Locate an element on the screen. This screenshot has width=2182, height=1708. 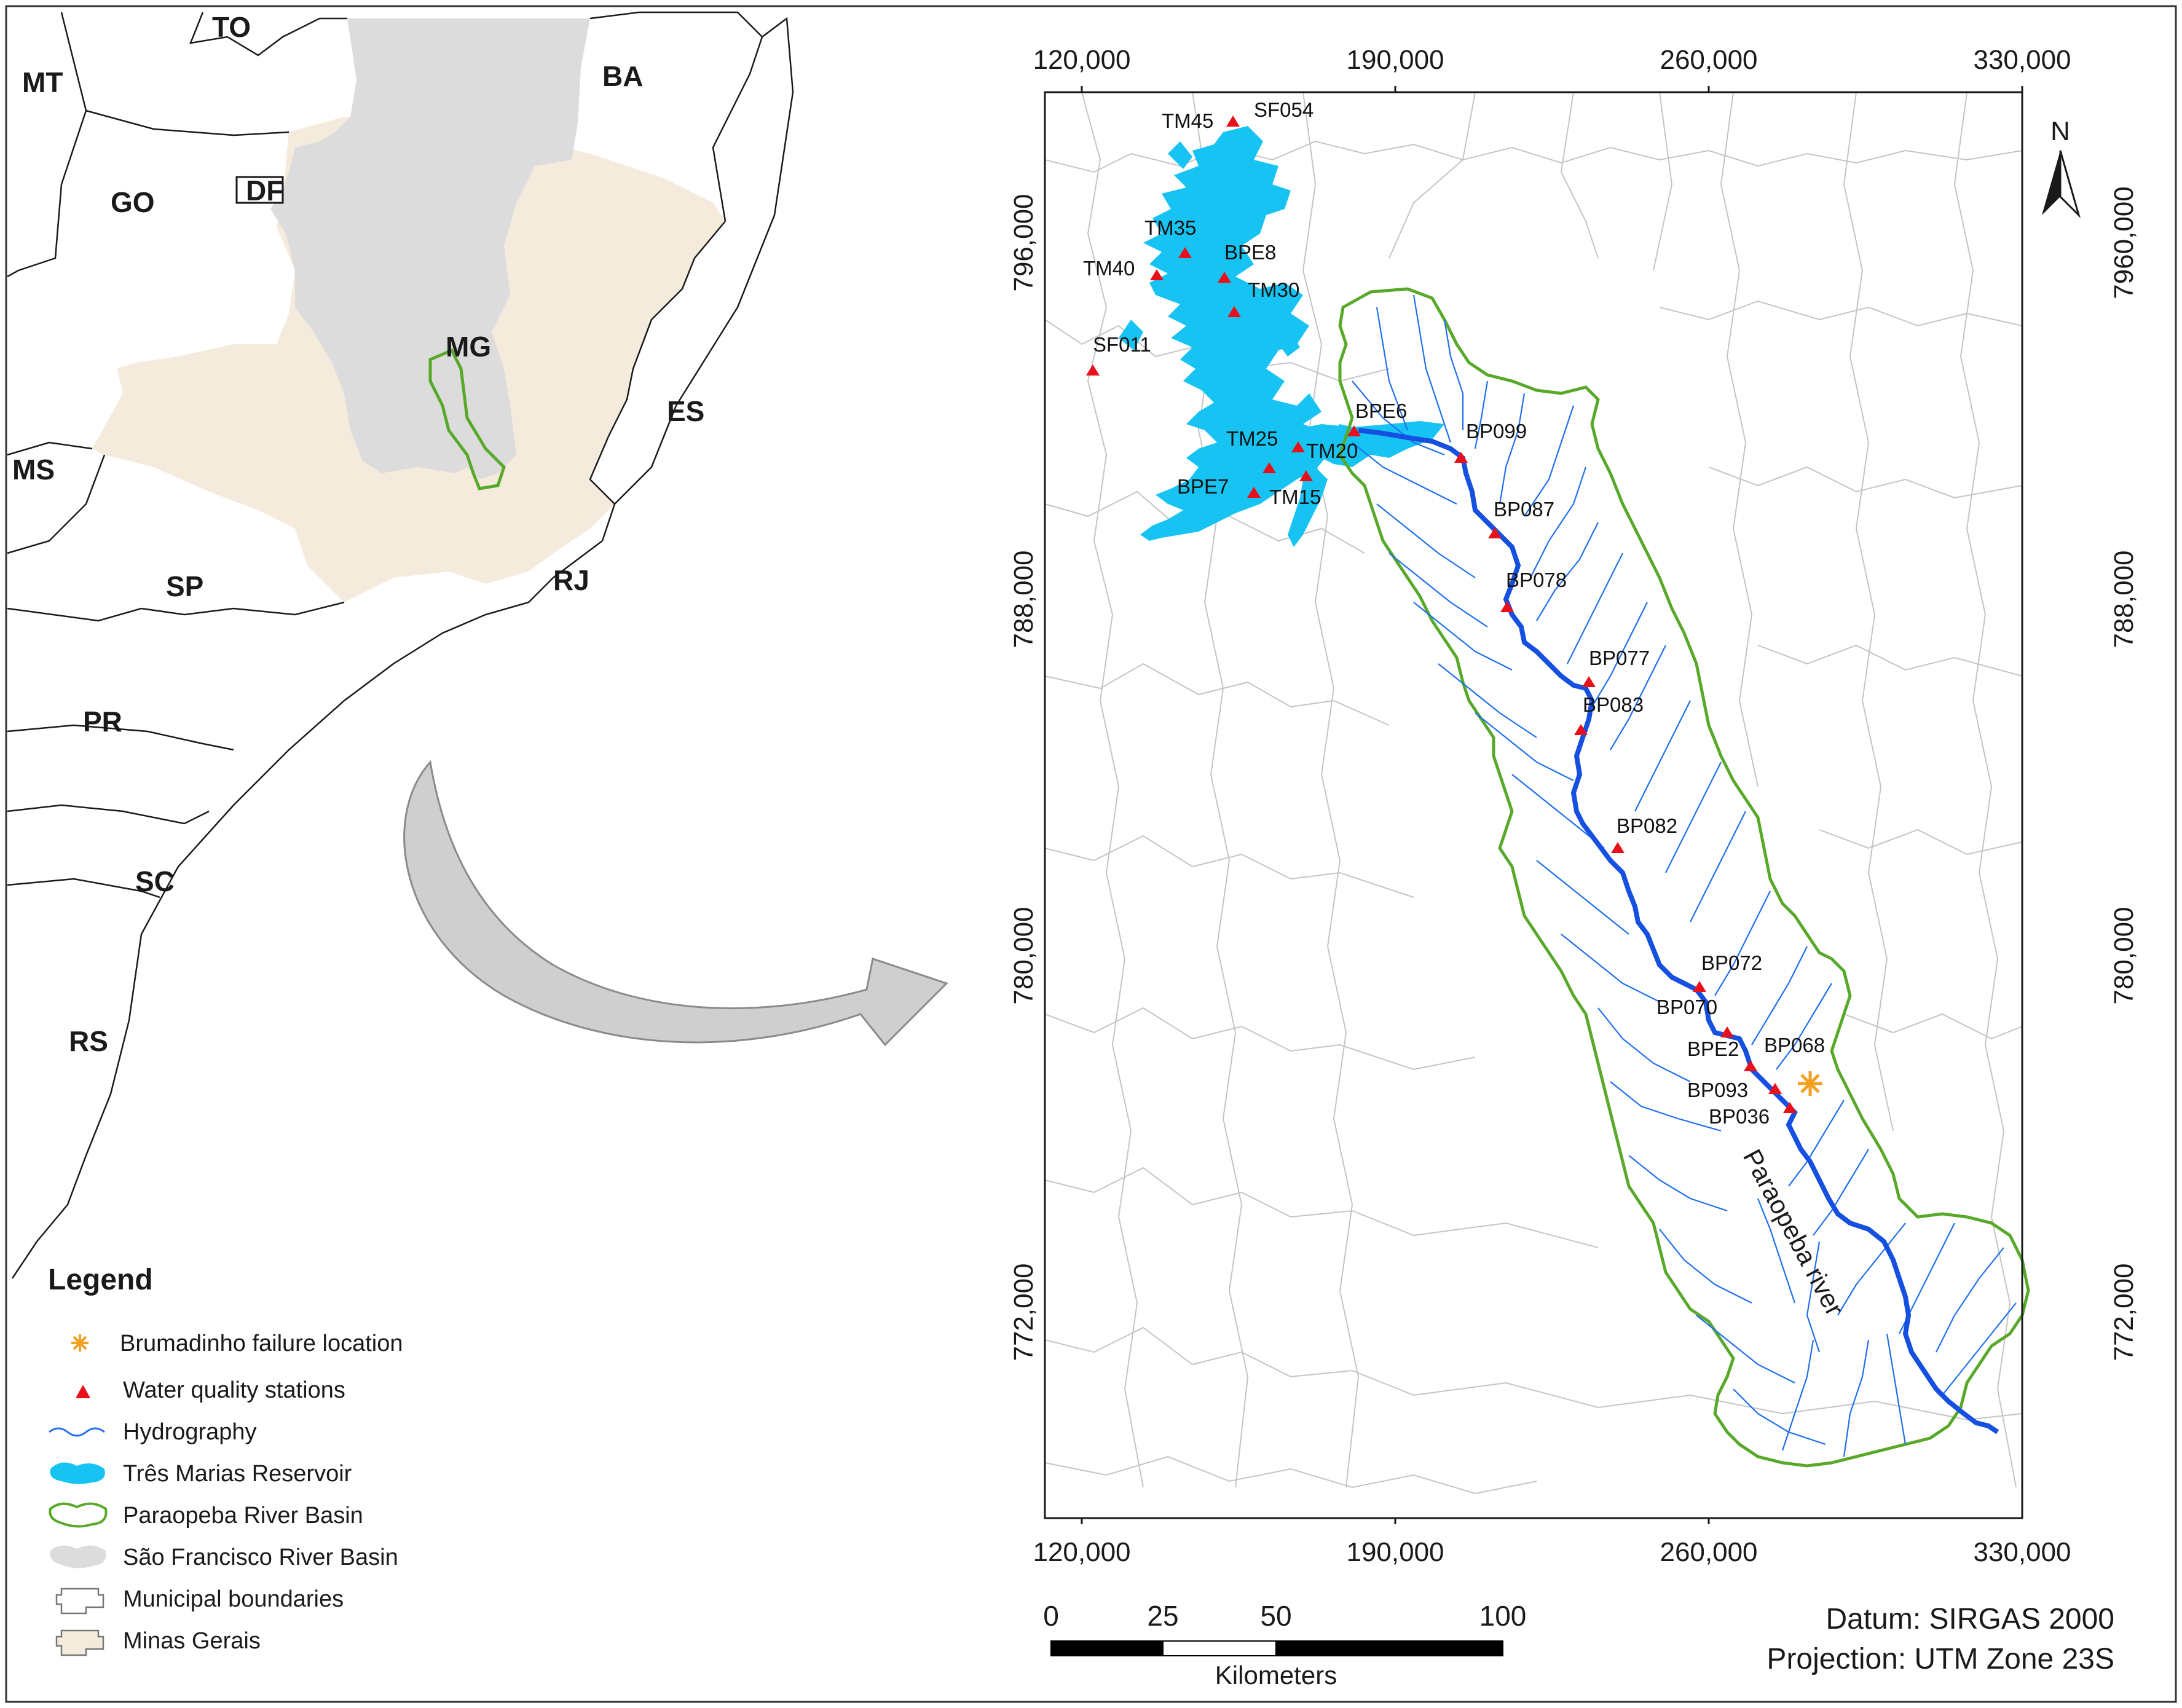
state-label: GO is located at coordinates (133, 202).